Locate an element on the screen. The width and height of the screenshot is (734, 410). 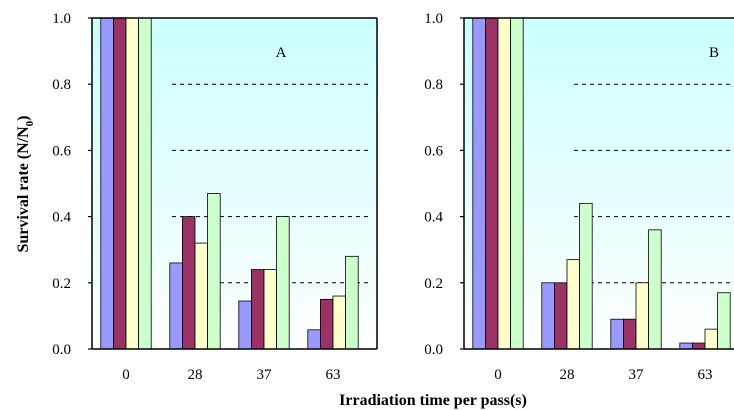
y-axis-title-close: ) is located at coordinates (23, 117).